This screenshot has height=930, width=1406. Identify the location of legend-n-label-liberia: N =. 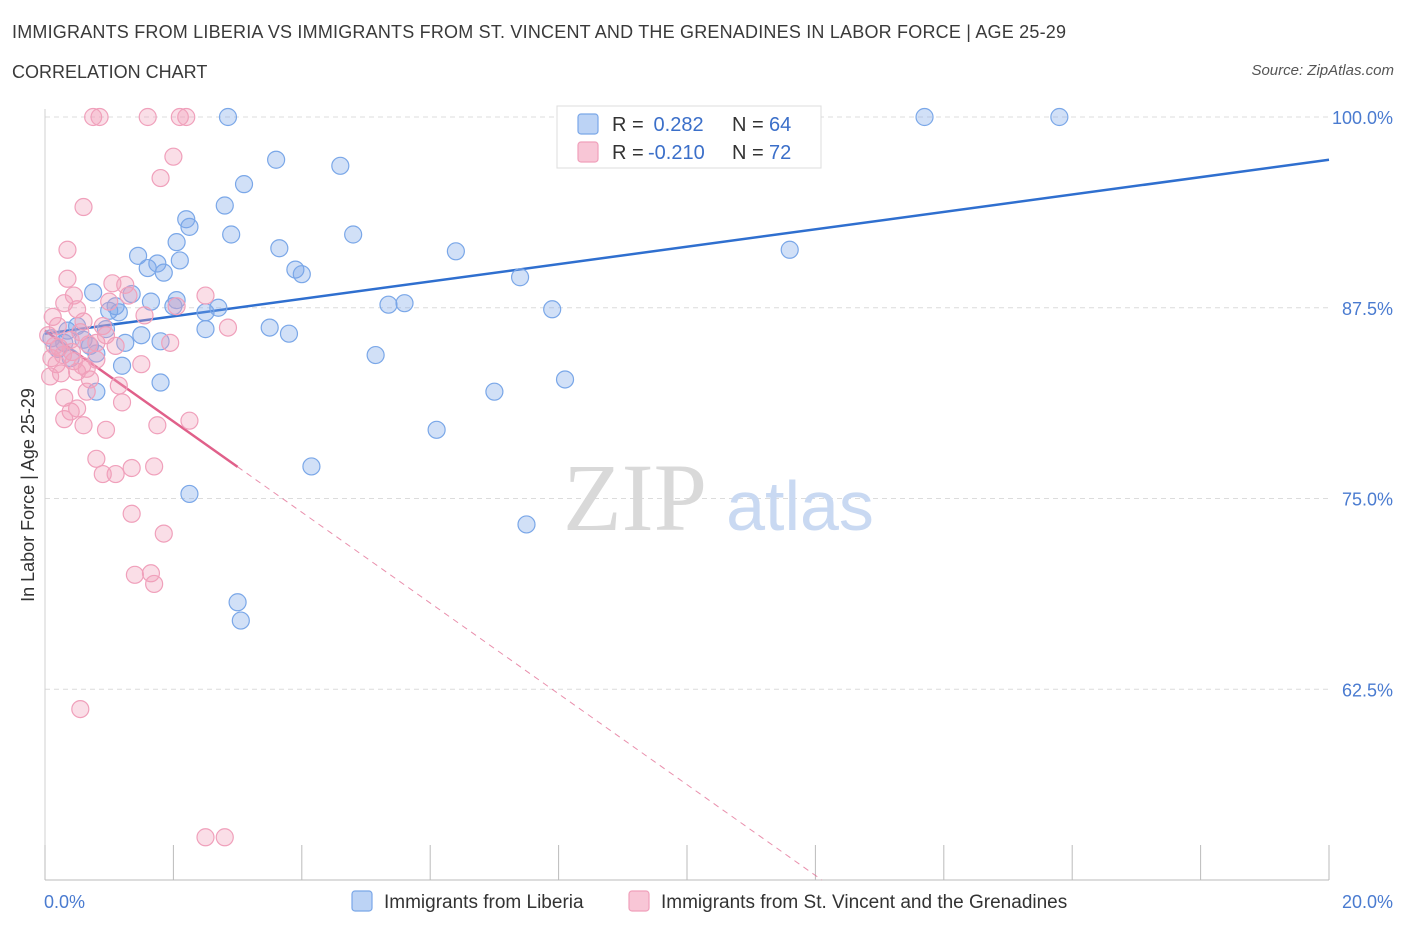
(748, 125).